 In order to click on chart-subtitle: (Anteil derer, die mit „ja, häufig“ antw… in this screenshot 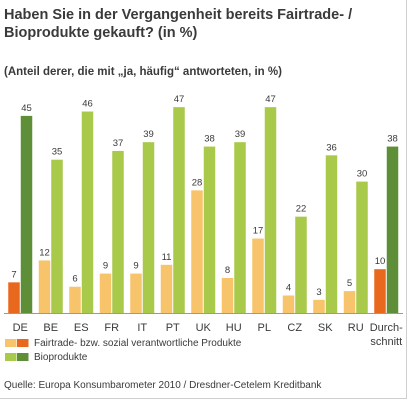, I will do `click(143, 72)`.